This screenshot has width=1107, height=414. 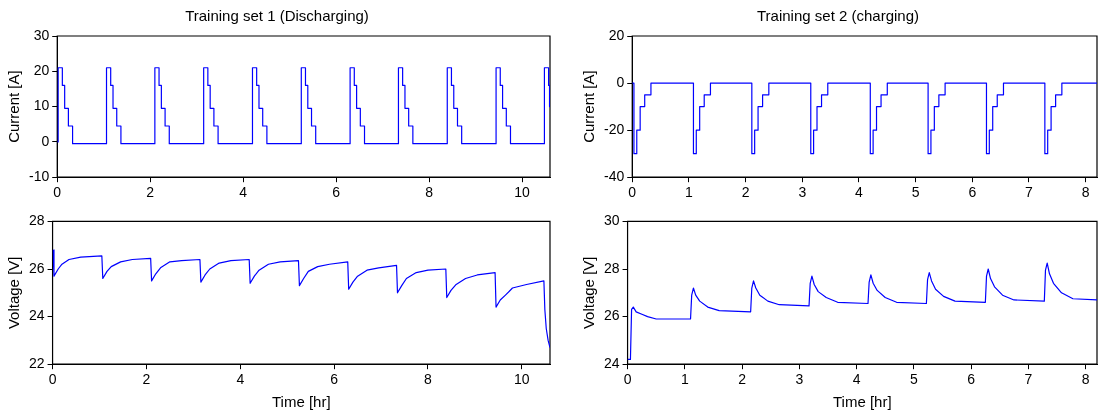 What do you see at coordinates (838, 16) in the screenshot?
I see `chart-title: Training set 2 (charging)` at bounding box center [838, 16].